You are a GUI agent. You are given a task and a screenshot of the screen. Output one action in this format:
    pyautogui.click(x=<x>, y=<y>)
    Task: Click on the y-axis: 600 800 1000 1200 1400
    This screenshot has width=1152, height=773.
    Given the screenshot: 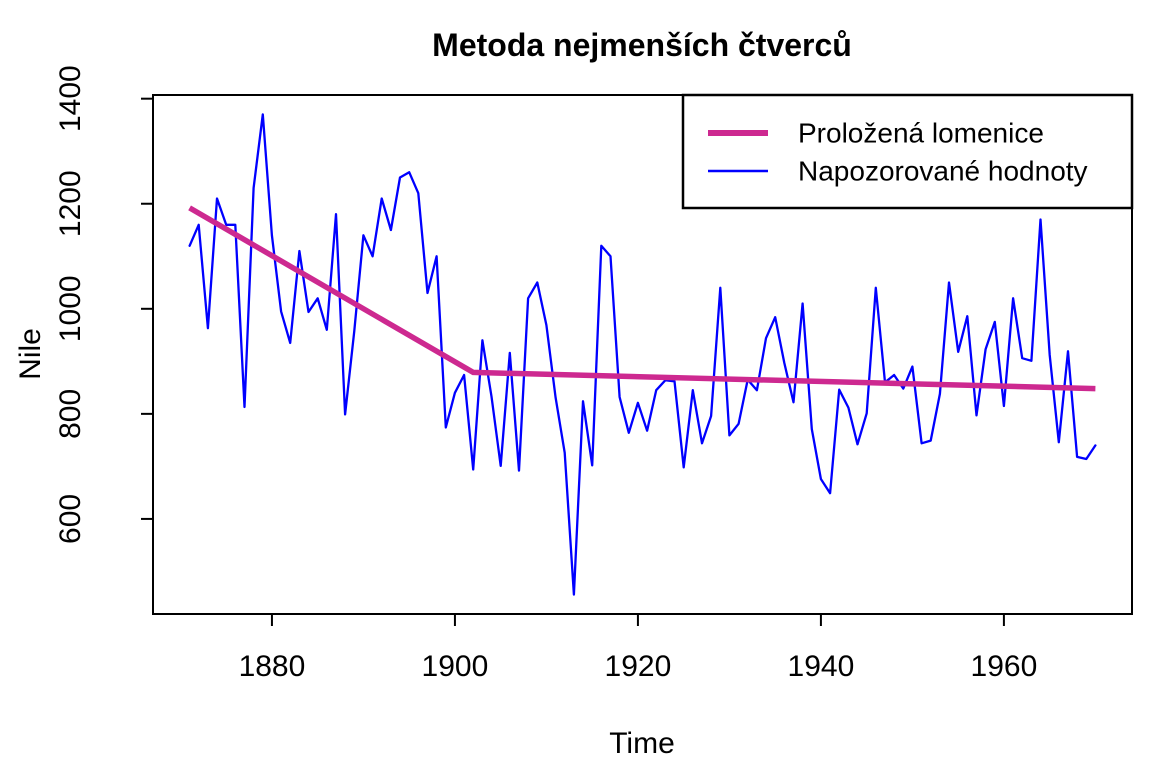 What is the action you would take?
    pyautogui.click(x=103, y=304)
    